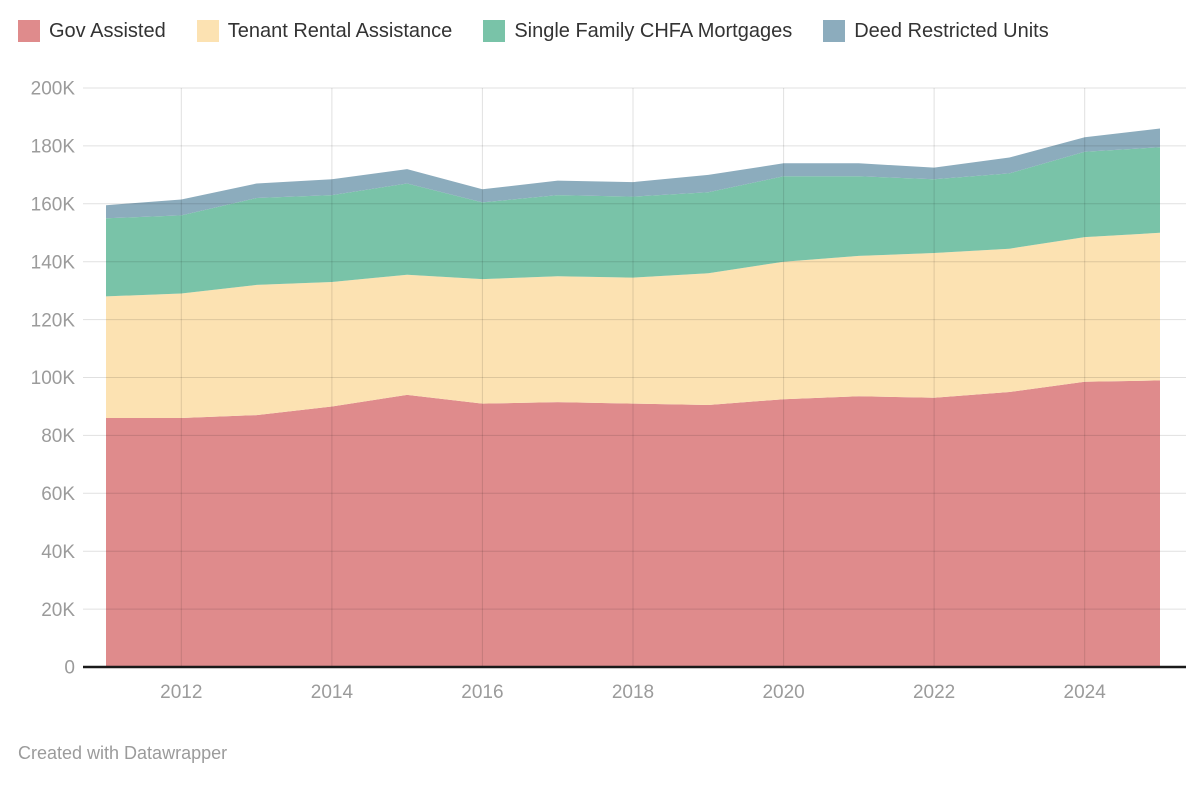  What do you see at coordinates (53, 320) in the screenshot?
I see `y-axis-tick-label: 120K` at bounding box center [53, 320].